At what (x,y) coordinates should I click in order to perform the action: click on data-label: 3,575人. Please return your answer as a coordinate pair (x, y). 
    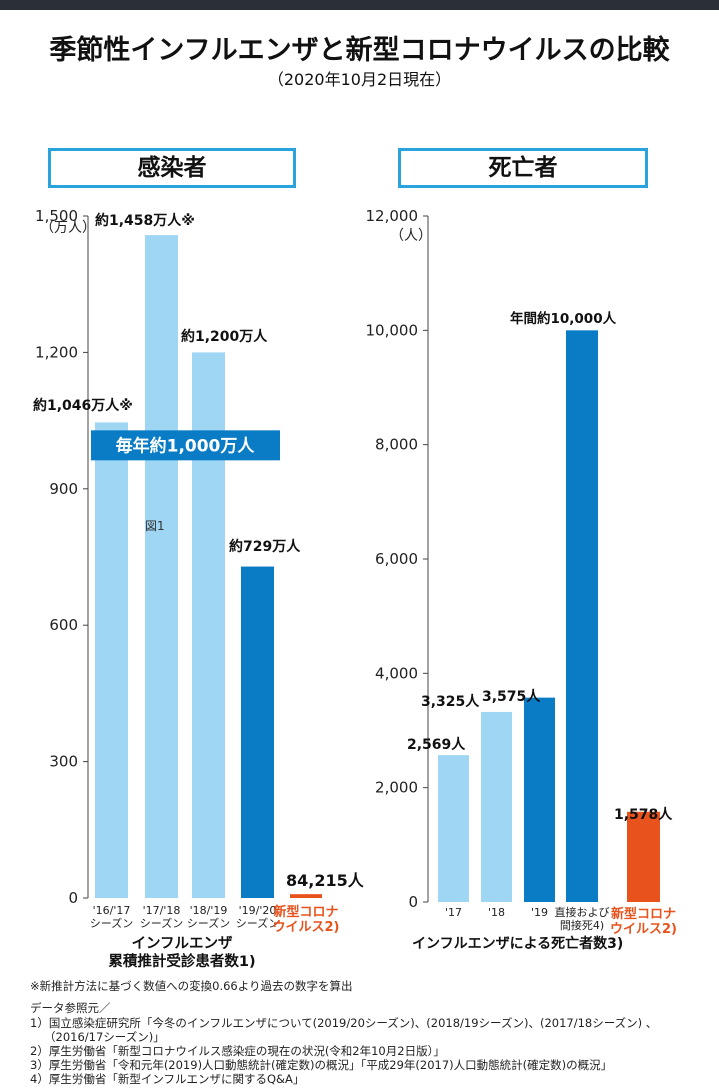
    Looking at the image, I should click on (511, 696).